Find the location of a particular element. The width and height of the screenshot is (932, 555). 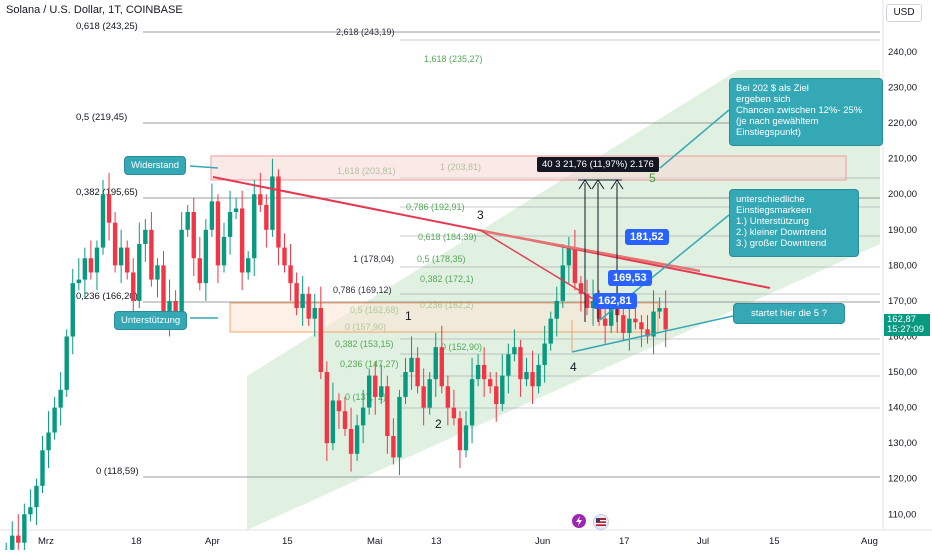

entry-label-162: 162,81 is located at coordinates (615, 301).